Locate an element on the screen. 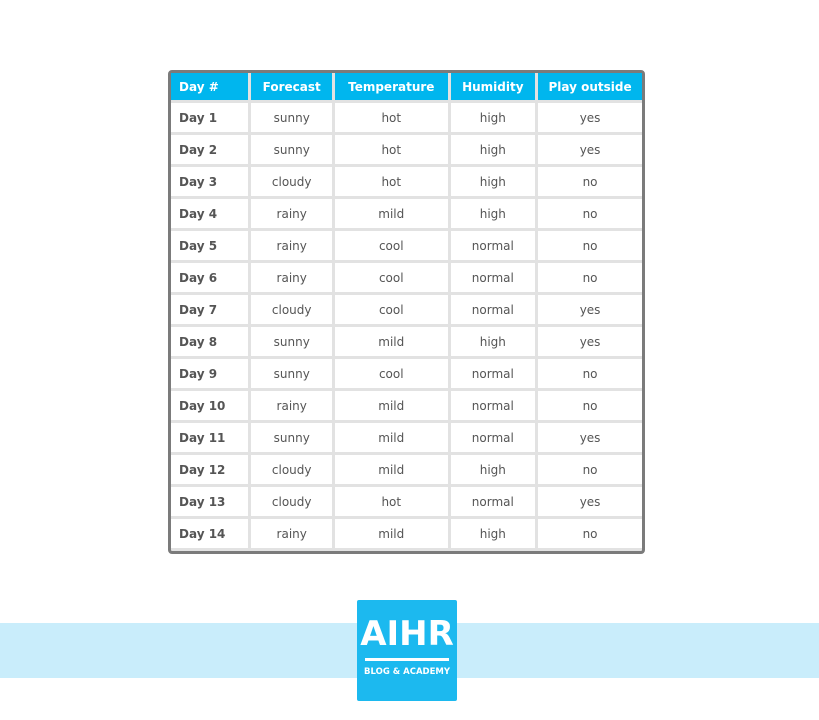 The width and height of the screenshot is (819, 720). table-cell: Day 12 is located at coordinates (210, 469).